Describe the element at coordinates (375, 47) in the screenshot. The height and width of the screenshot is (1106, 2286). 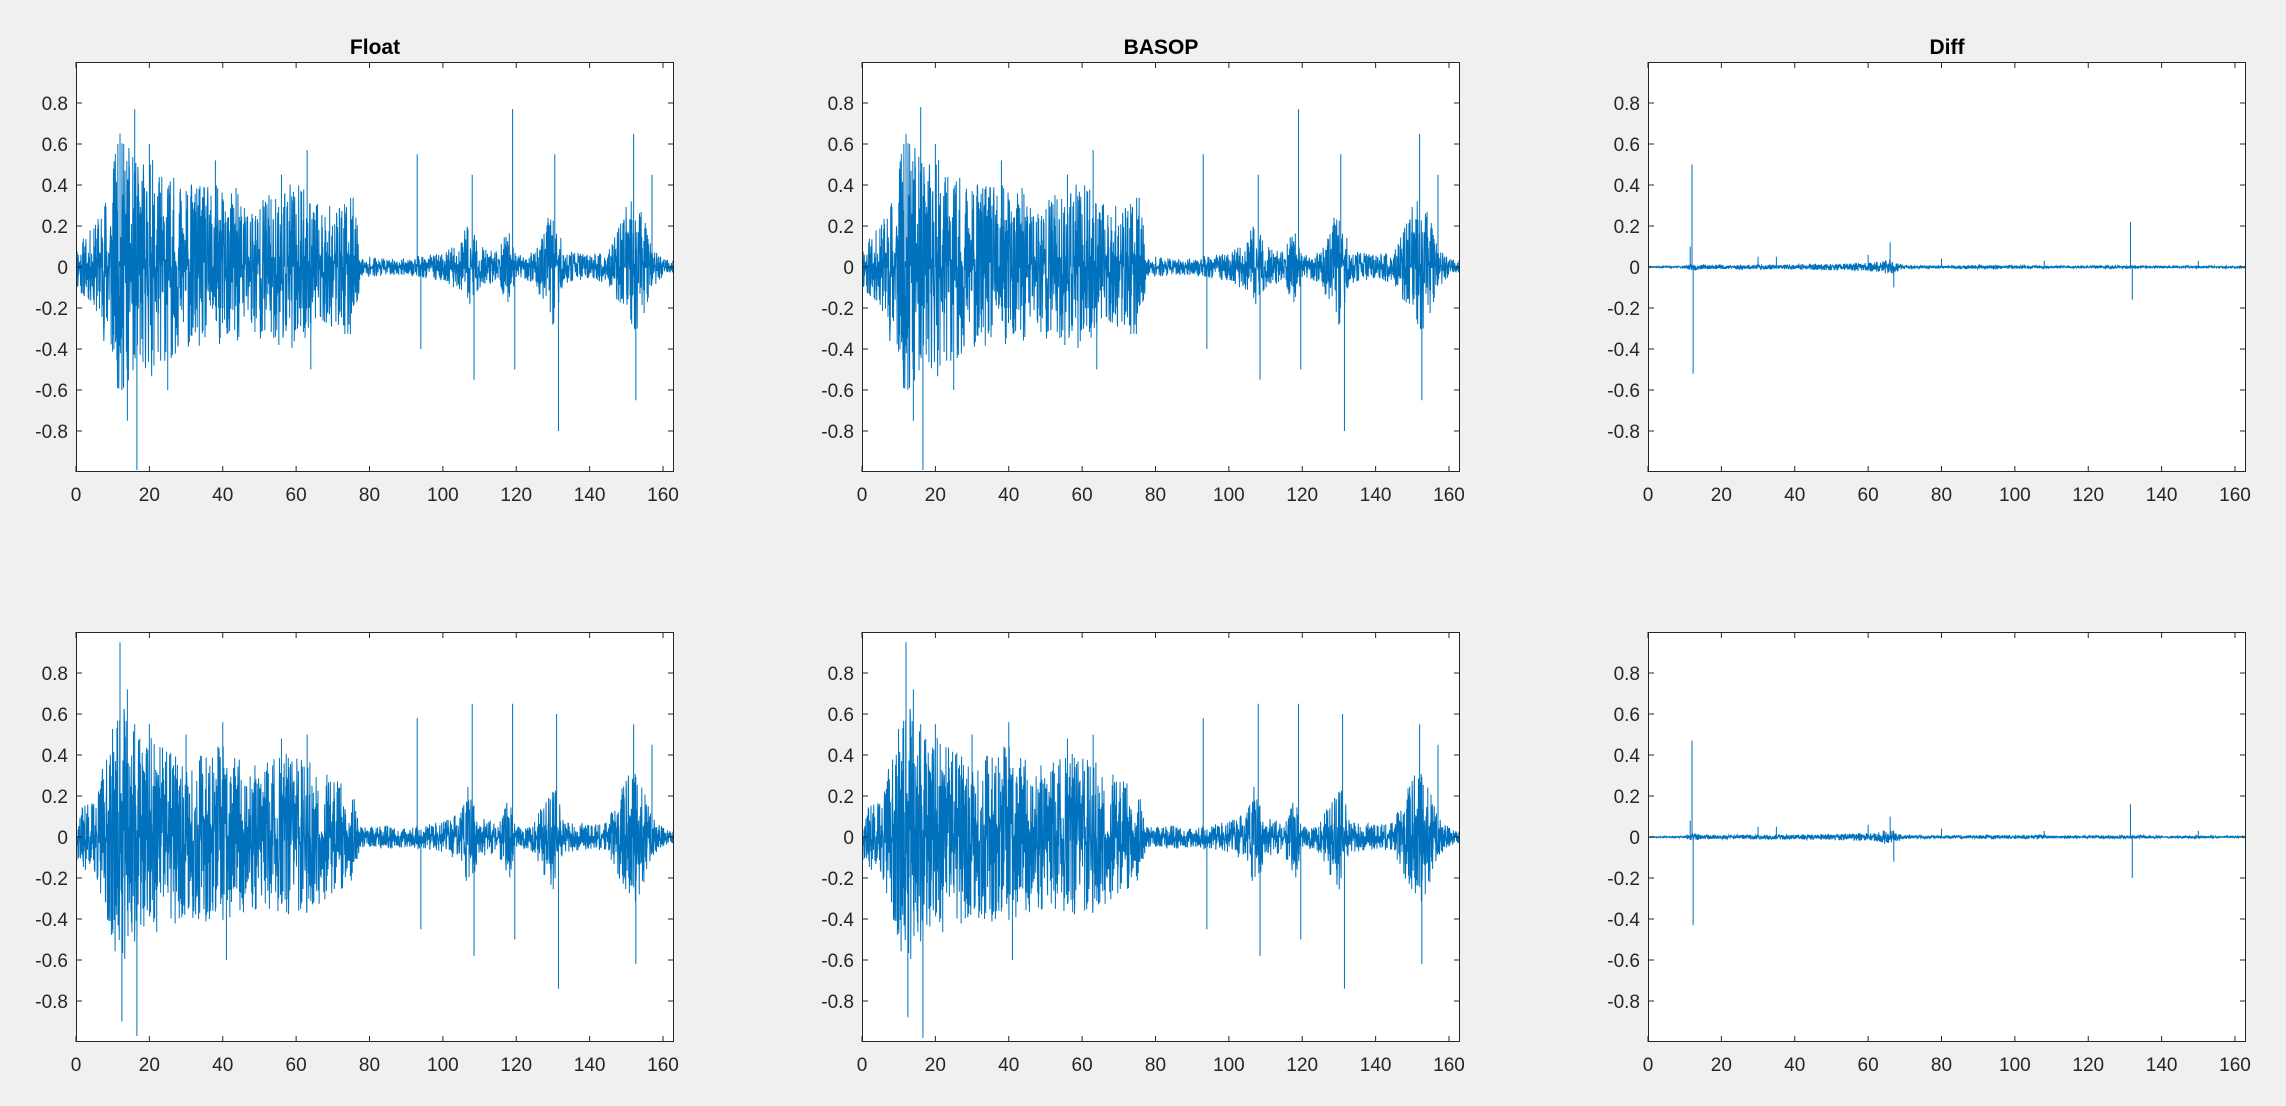
I see `subplot-title: Float` at that location.